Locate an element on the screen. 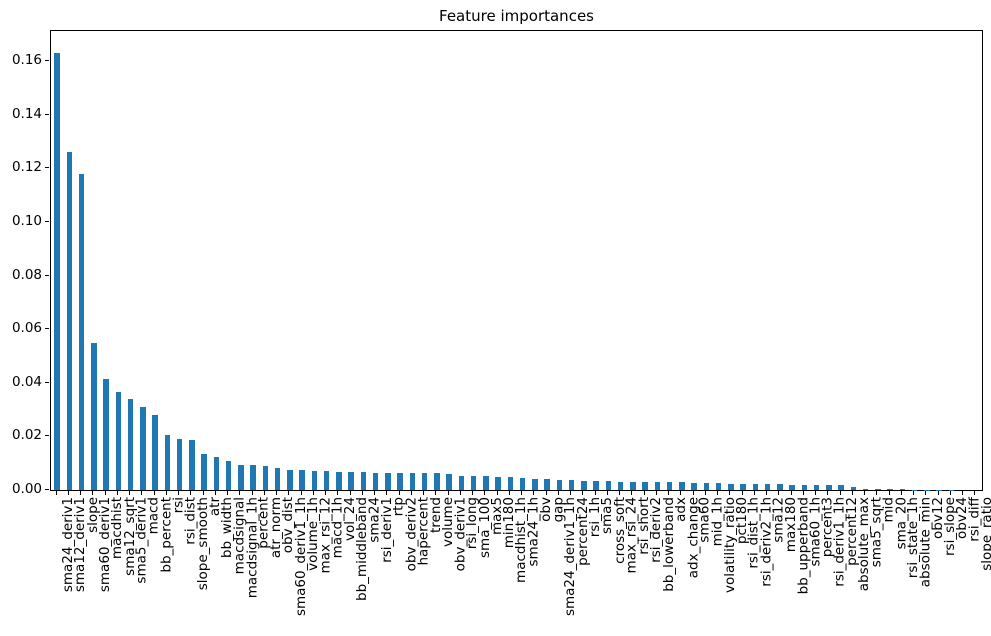 The height and width of the screenshot is (636, 991). bar-mid_1h is located at coordinates (706, 486).